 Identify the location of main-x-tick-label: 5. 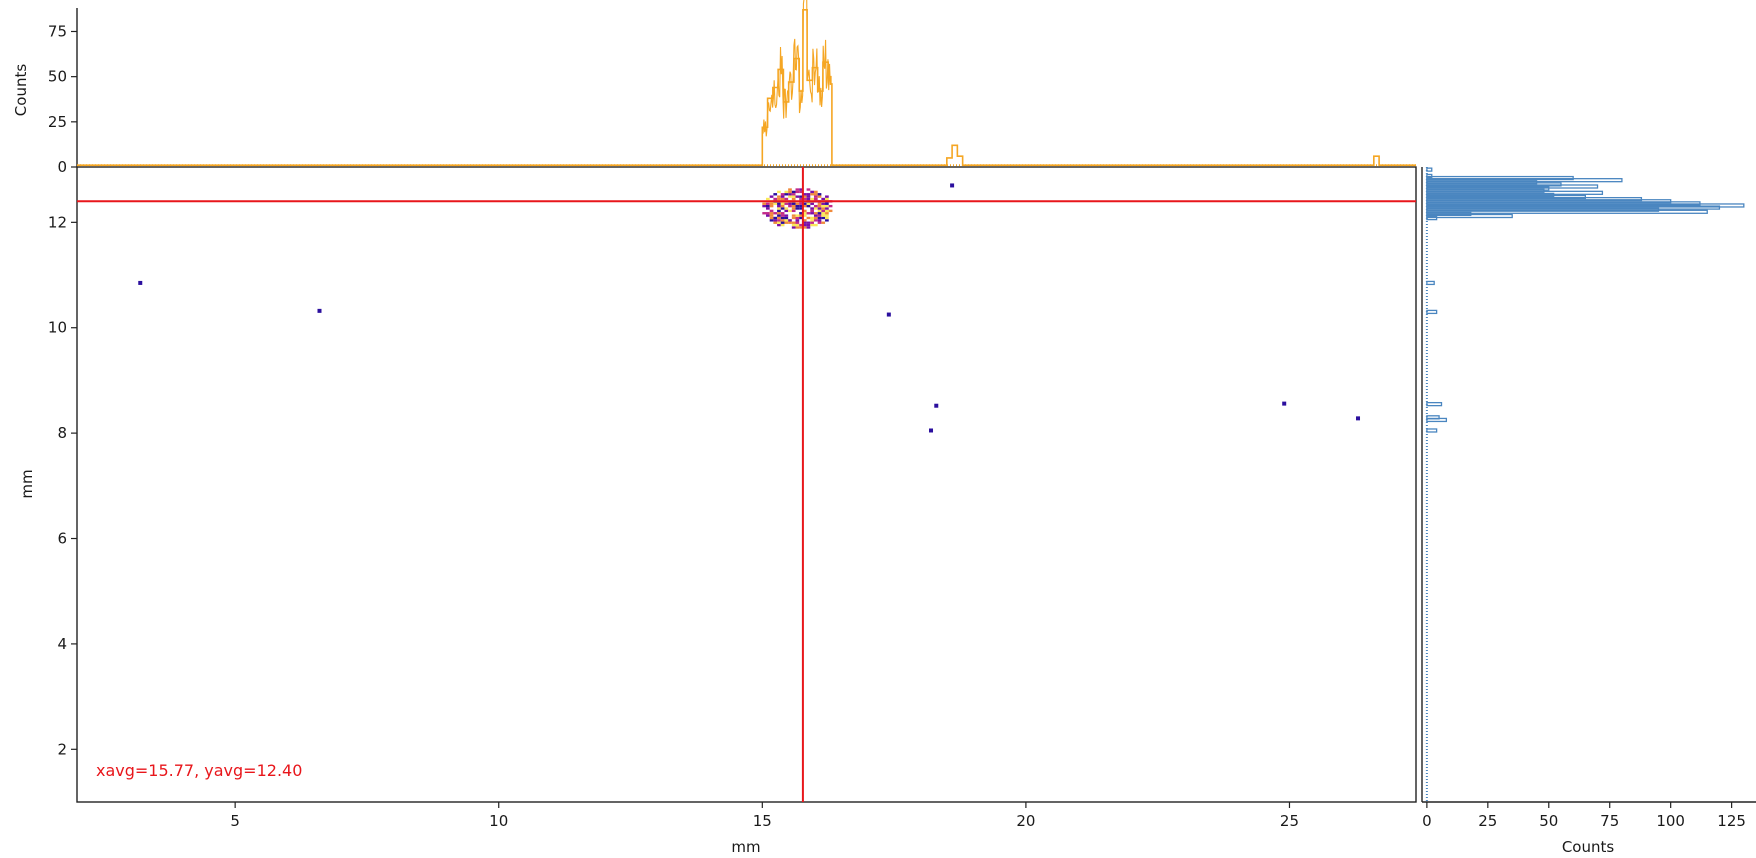
(235, 821).